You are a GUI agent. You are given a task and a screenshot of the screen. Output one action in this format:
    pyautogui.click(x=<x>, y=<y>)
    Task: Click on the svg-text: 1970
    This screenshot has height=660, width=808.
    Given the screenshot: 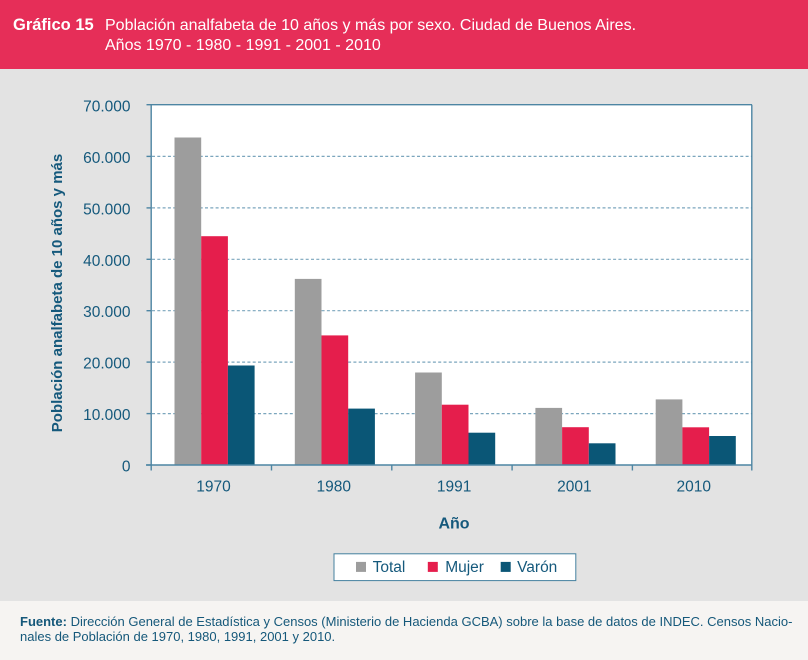 What is the action you would take?
    pyautogui.click(x=213, y=487)
    